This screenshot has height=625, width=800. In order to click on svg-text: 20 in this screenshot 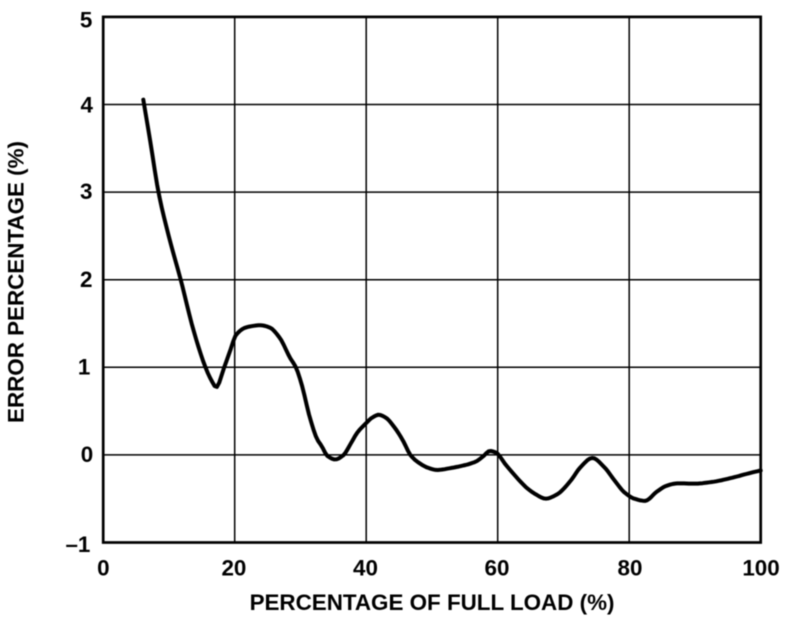, I will do `click(233, 568)`.